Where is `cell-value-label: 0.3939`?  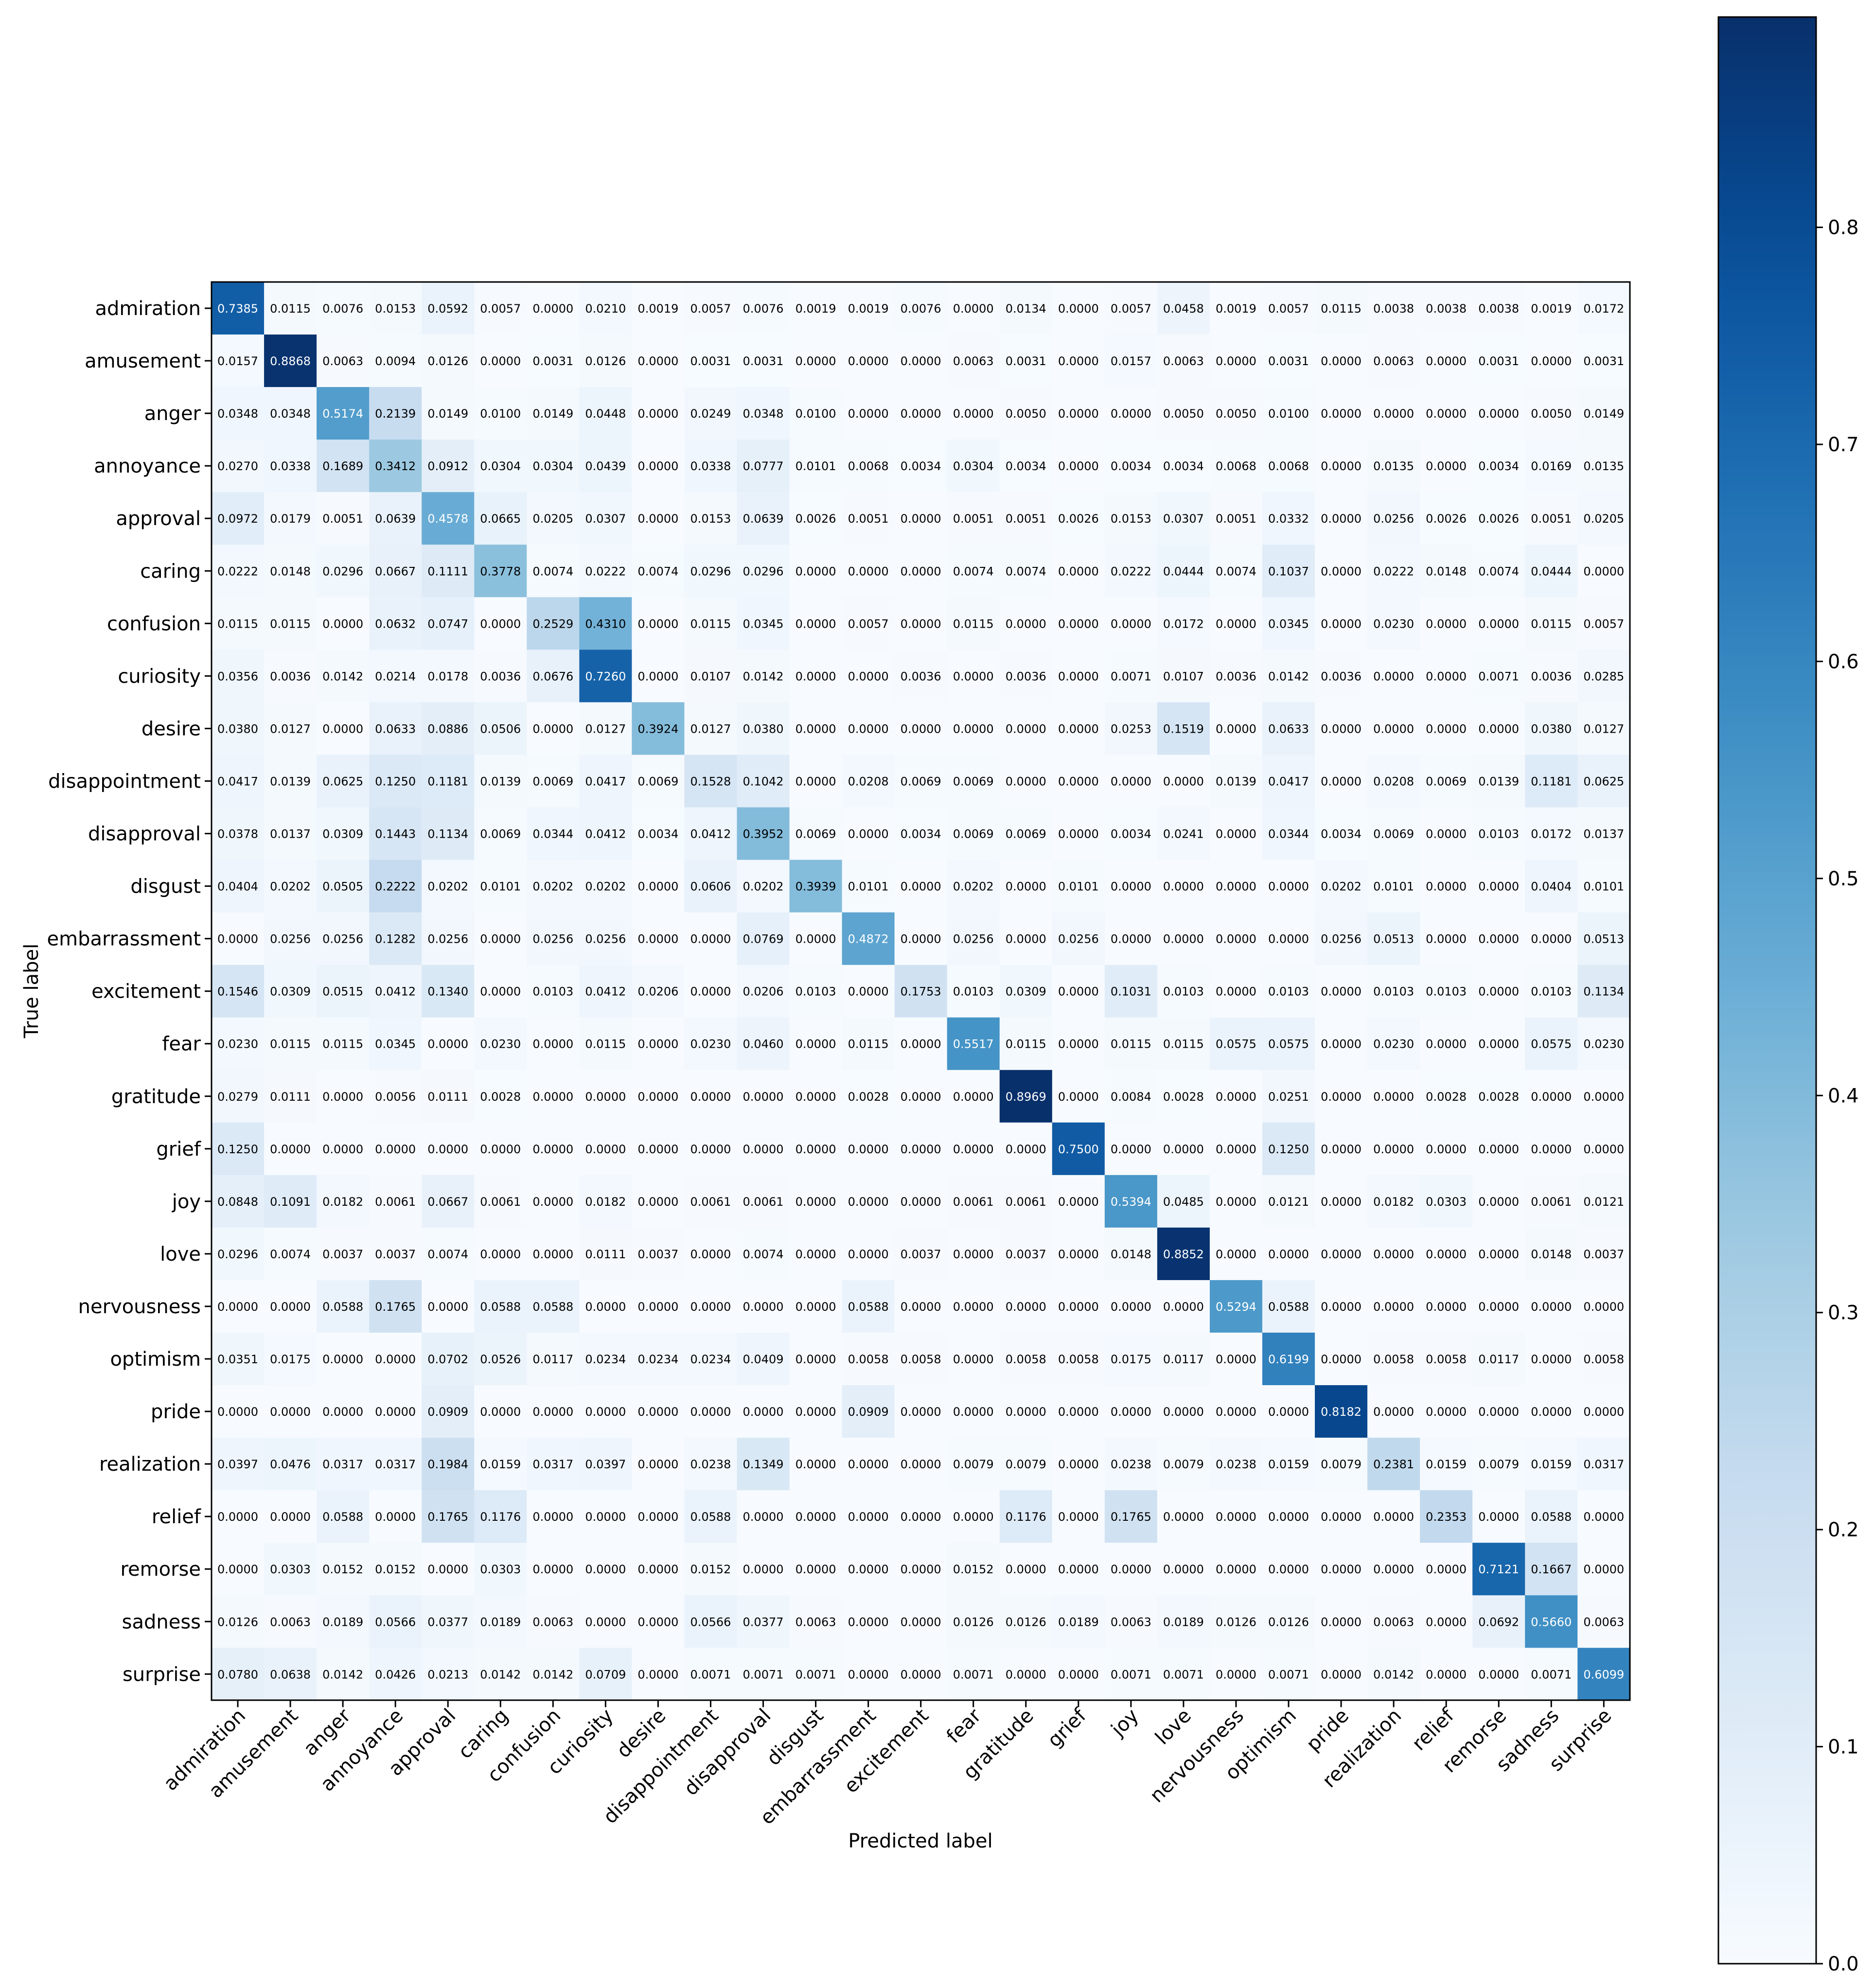 cell-value-label: 0.3939 is located at coordinates (816, 887).